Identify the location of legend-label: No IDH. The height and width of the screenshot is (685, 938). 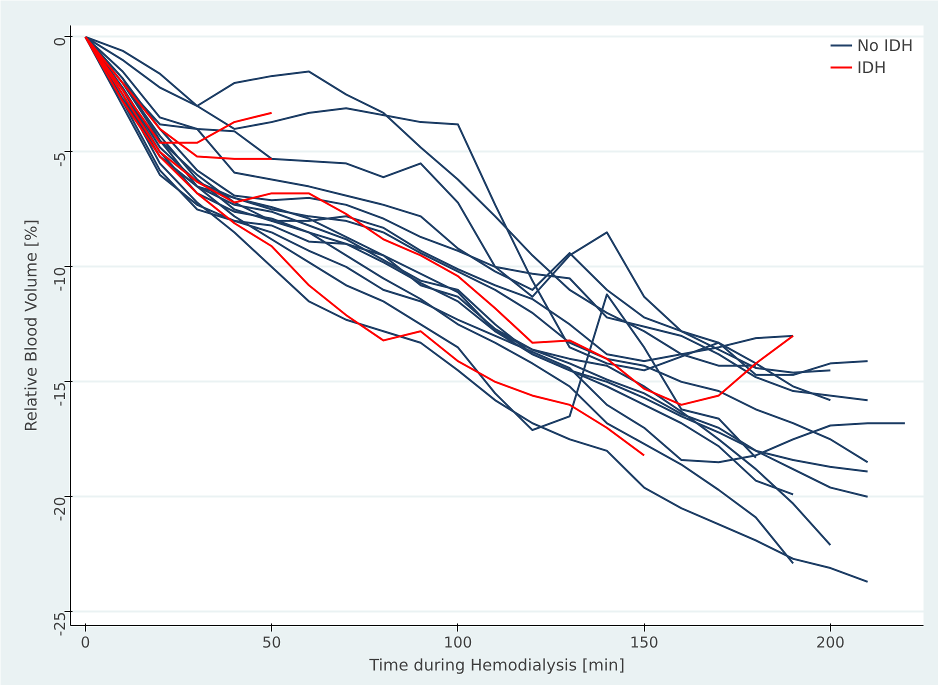
(885, 45).